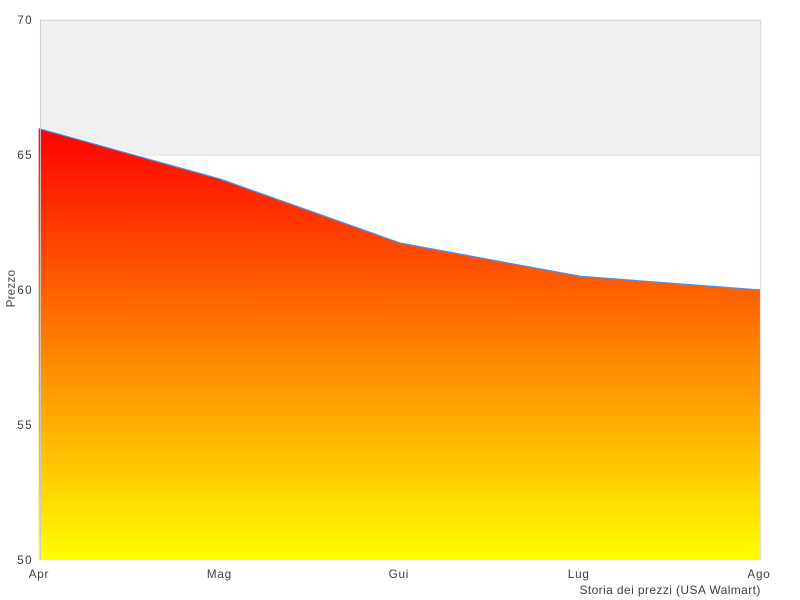  Describe the element at coordinates (399, 574) in the screenshot. I see `svg-text: Gui` at that location.